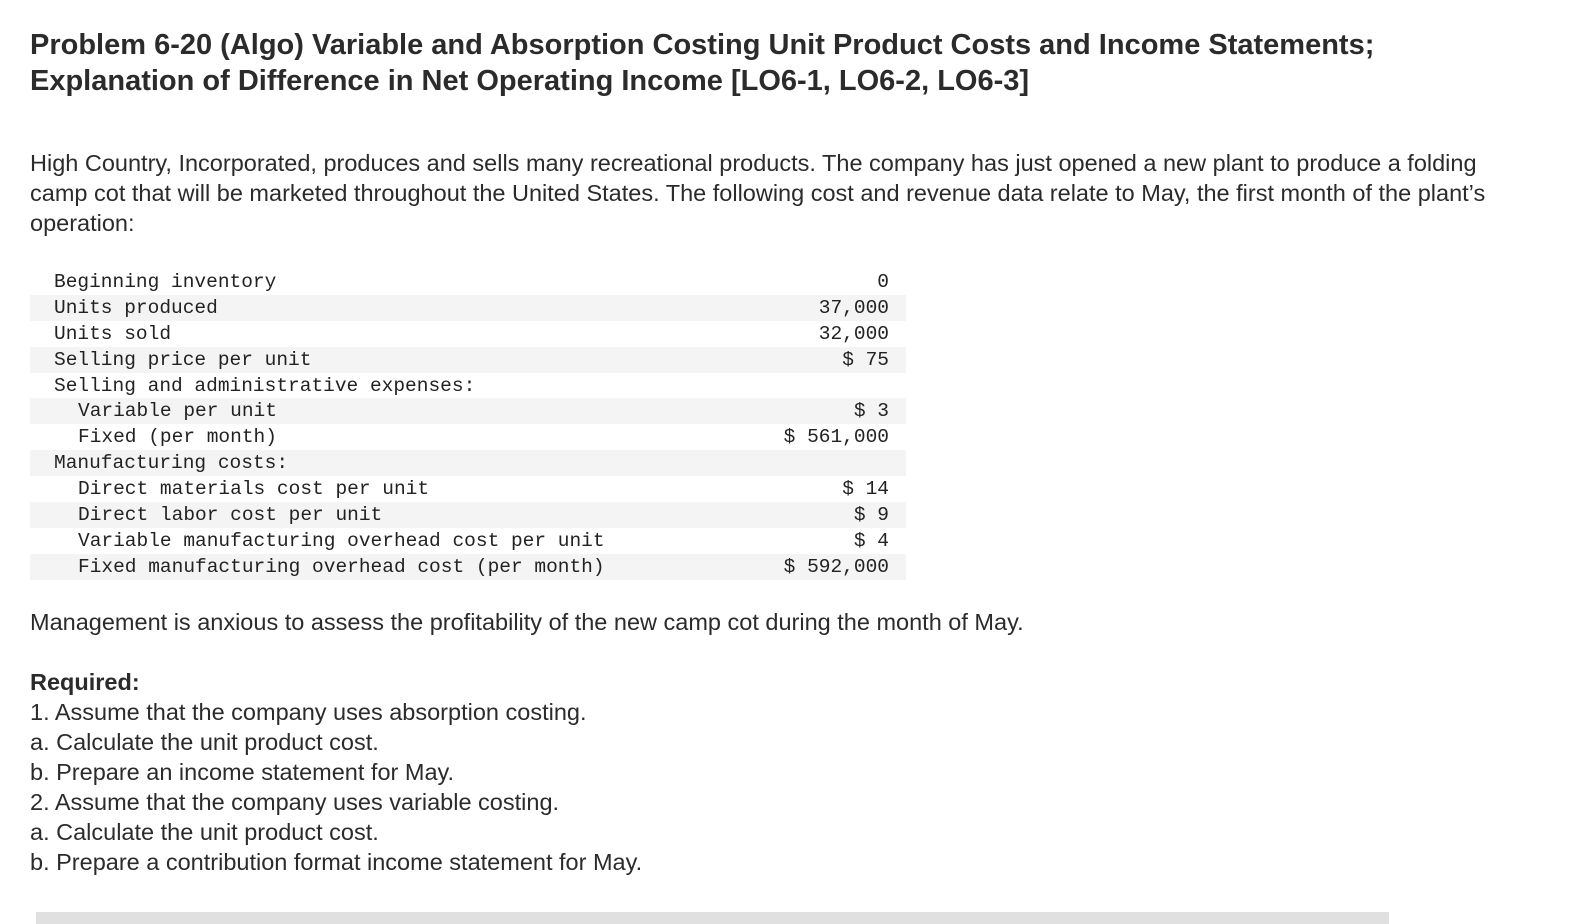  What do you see at coordinates (242, 772) in the screenshot?
I see `required-item-1b: b. Prepare an income statement for May.` at bounding box center [242, 772].